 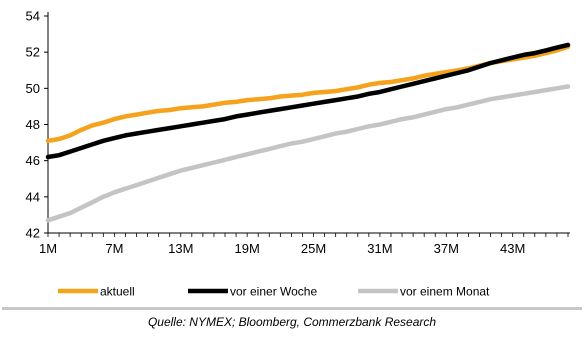 What do you see at coordinates (33, 88) in the screenshot?
I see `y-tick-label: 50` at bounding box center [33, 88].